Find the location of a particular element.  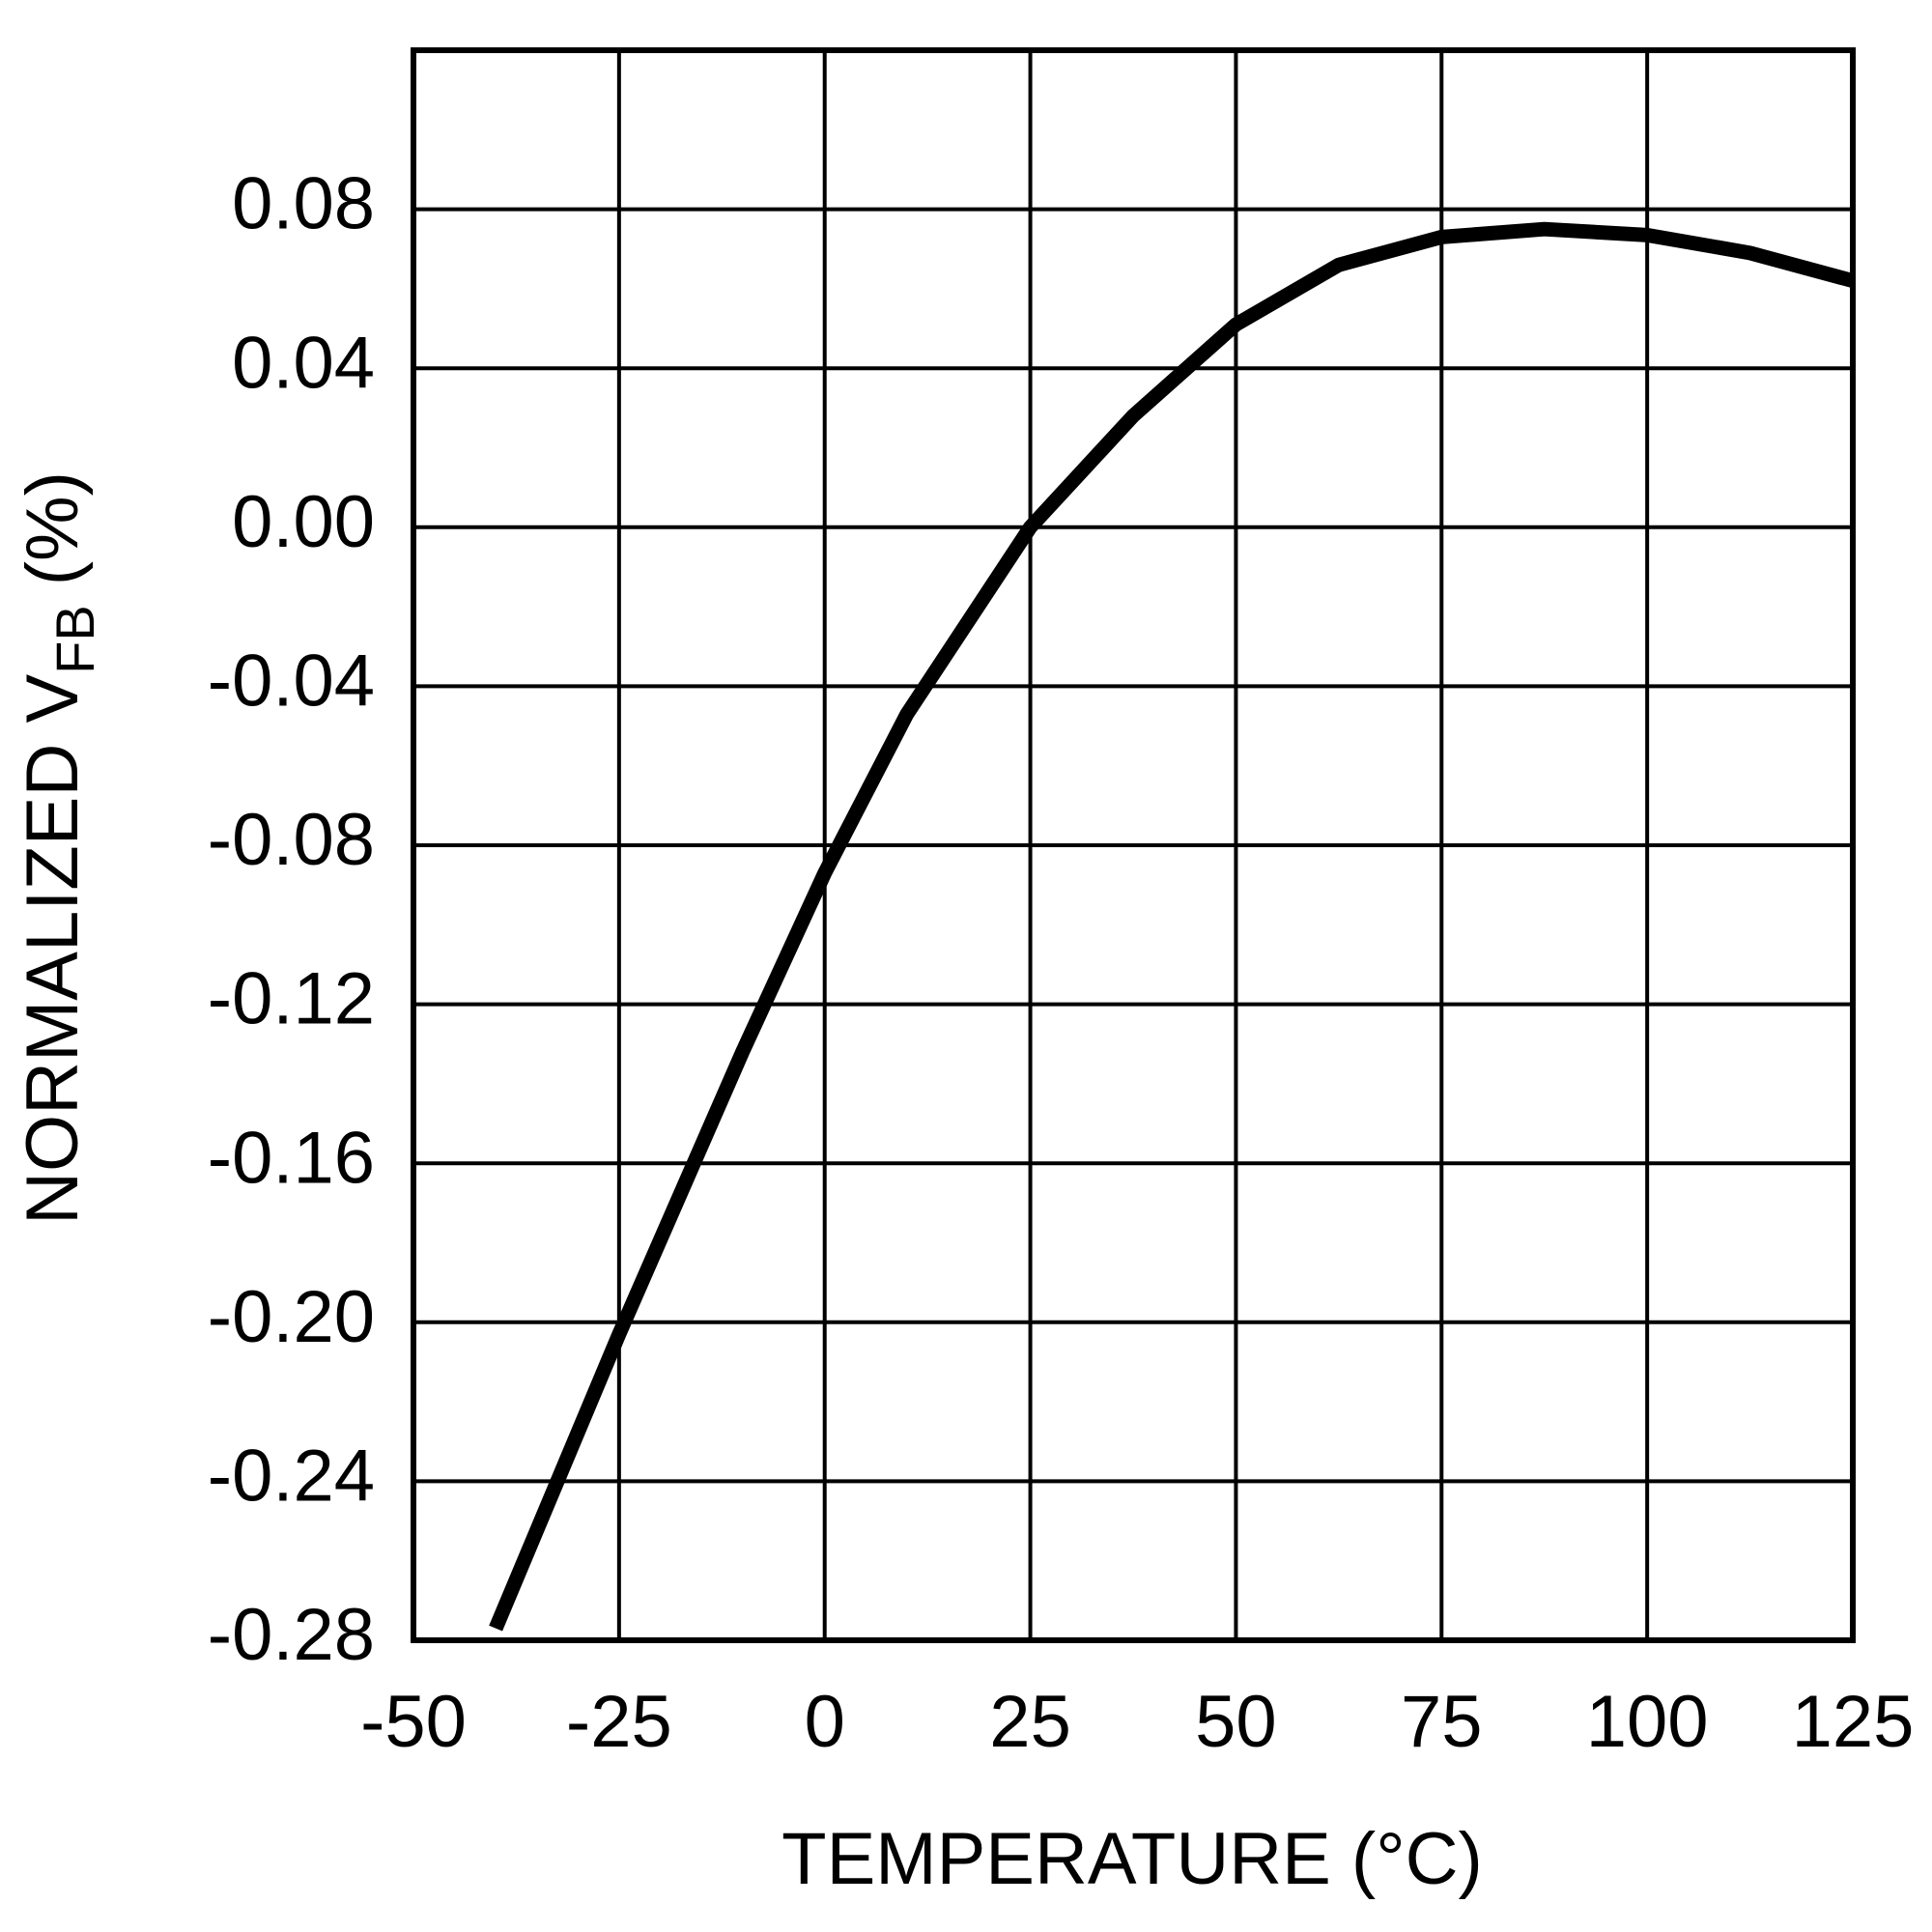

y-tick-label: -0.12 is located at coordinates (291, 999).